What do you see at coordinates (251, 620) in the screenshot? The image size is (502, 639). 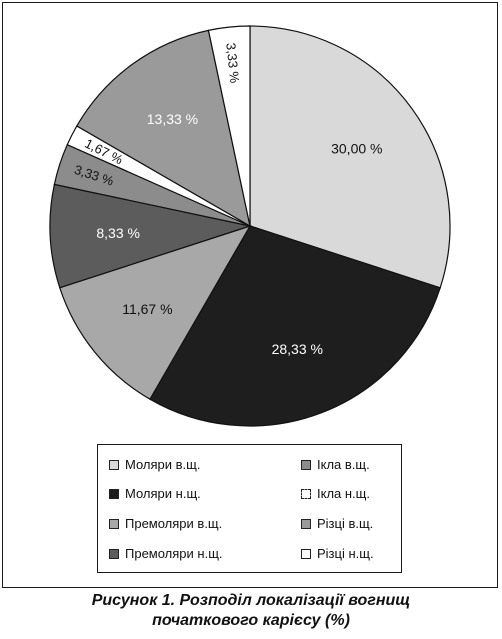 I see `caption-line-2: початкового карієсу (%)` at bounding box center [251, 620].